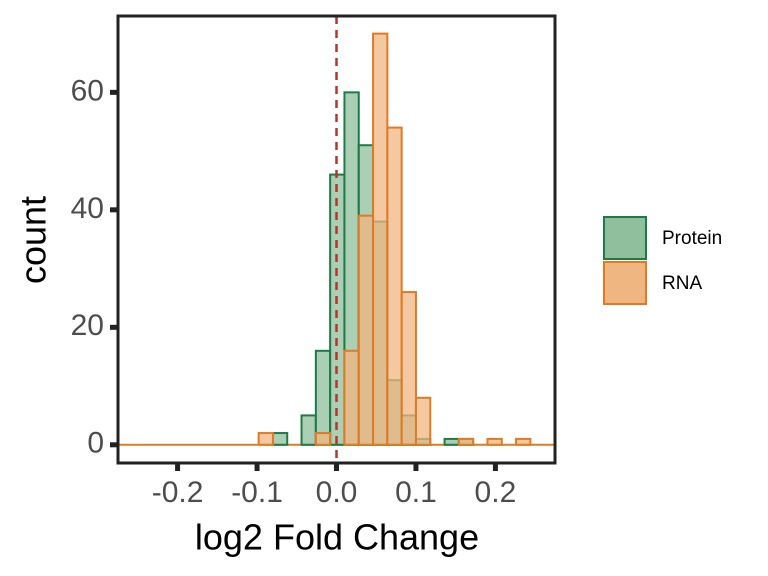 This screenshot has height=576, width=768. I want to click on y-axis-title: count, so click(33, 240).